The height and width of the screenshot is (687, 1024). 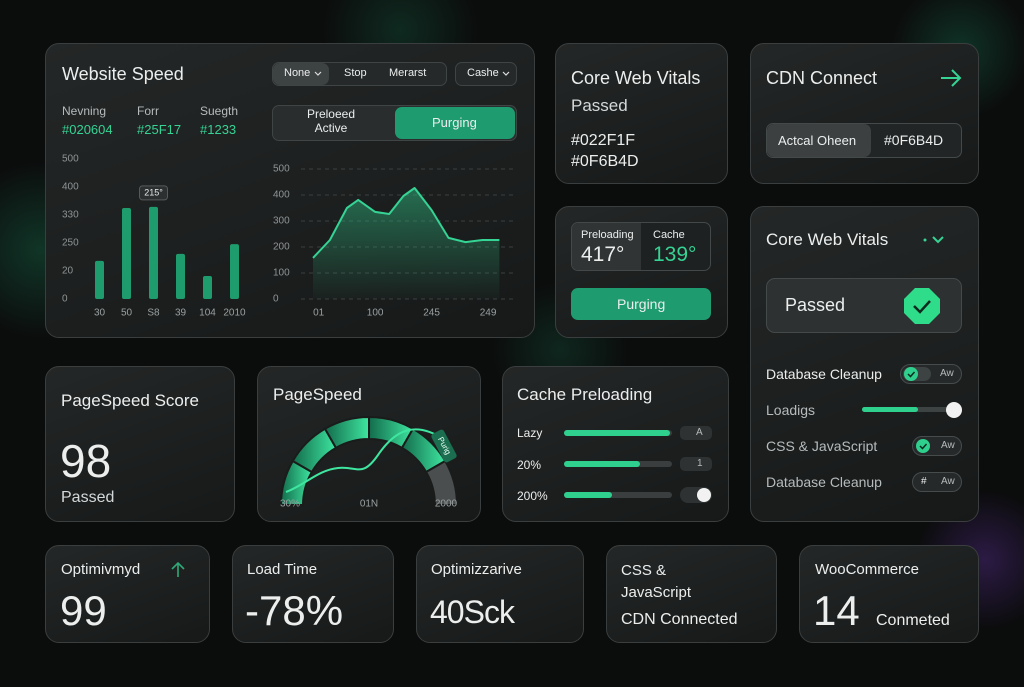 What do you see at coordinates (924, 481) in the screenshot?
I see `control-icon: #` at bounding box center [924, 481].